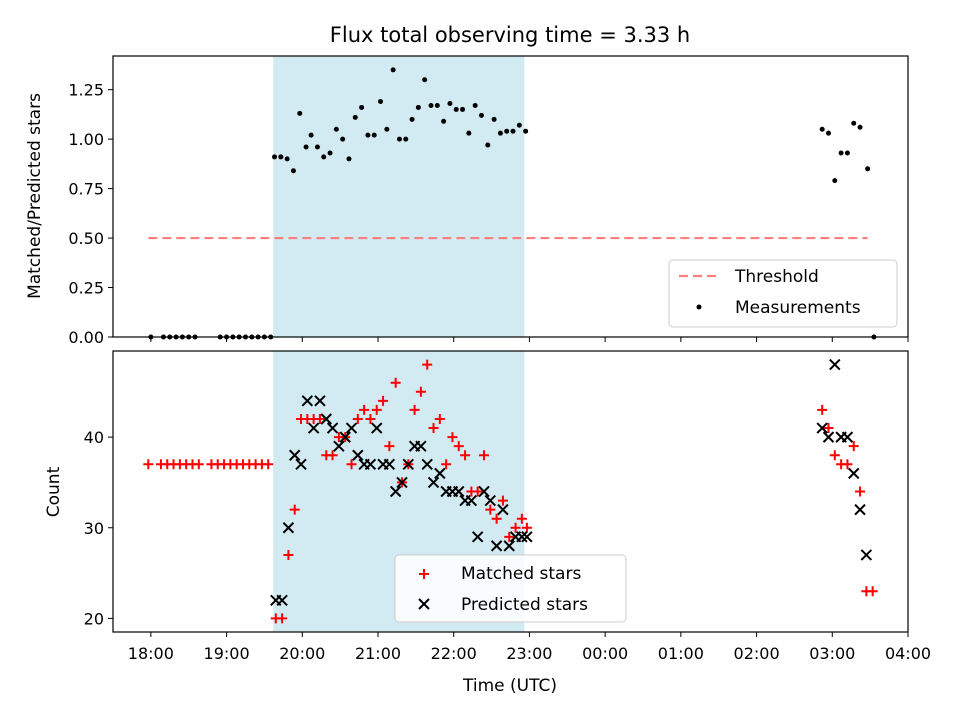  What do you see at coordinates (424, 574) in the screenshot?
I see `legend-matched-swatch` at bounding box center [424, 574].